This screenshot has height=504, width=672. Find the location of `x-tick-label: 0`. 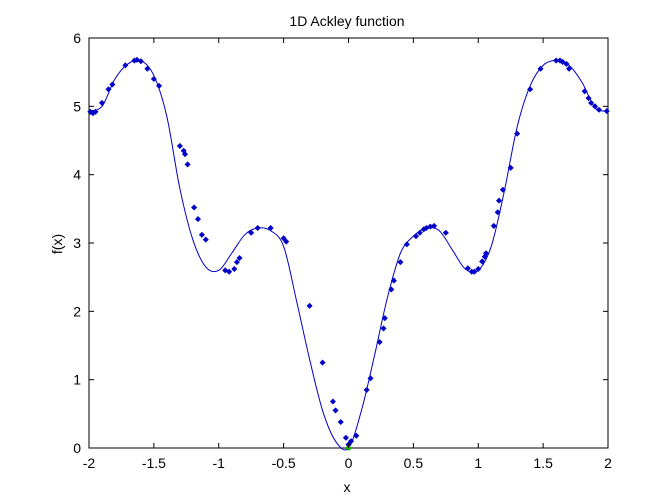

x-tick-label: 0 is located at coordinates (349, 463).